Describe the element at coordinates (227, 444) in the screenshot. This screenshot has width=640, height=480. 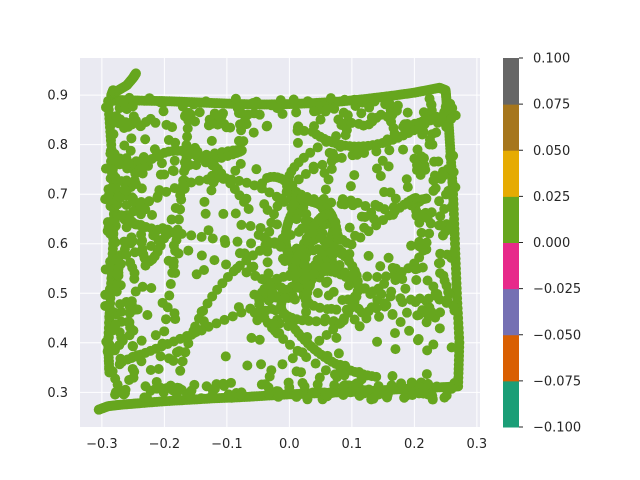
I see `x-tick-label: −0.1` at that location.